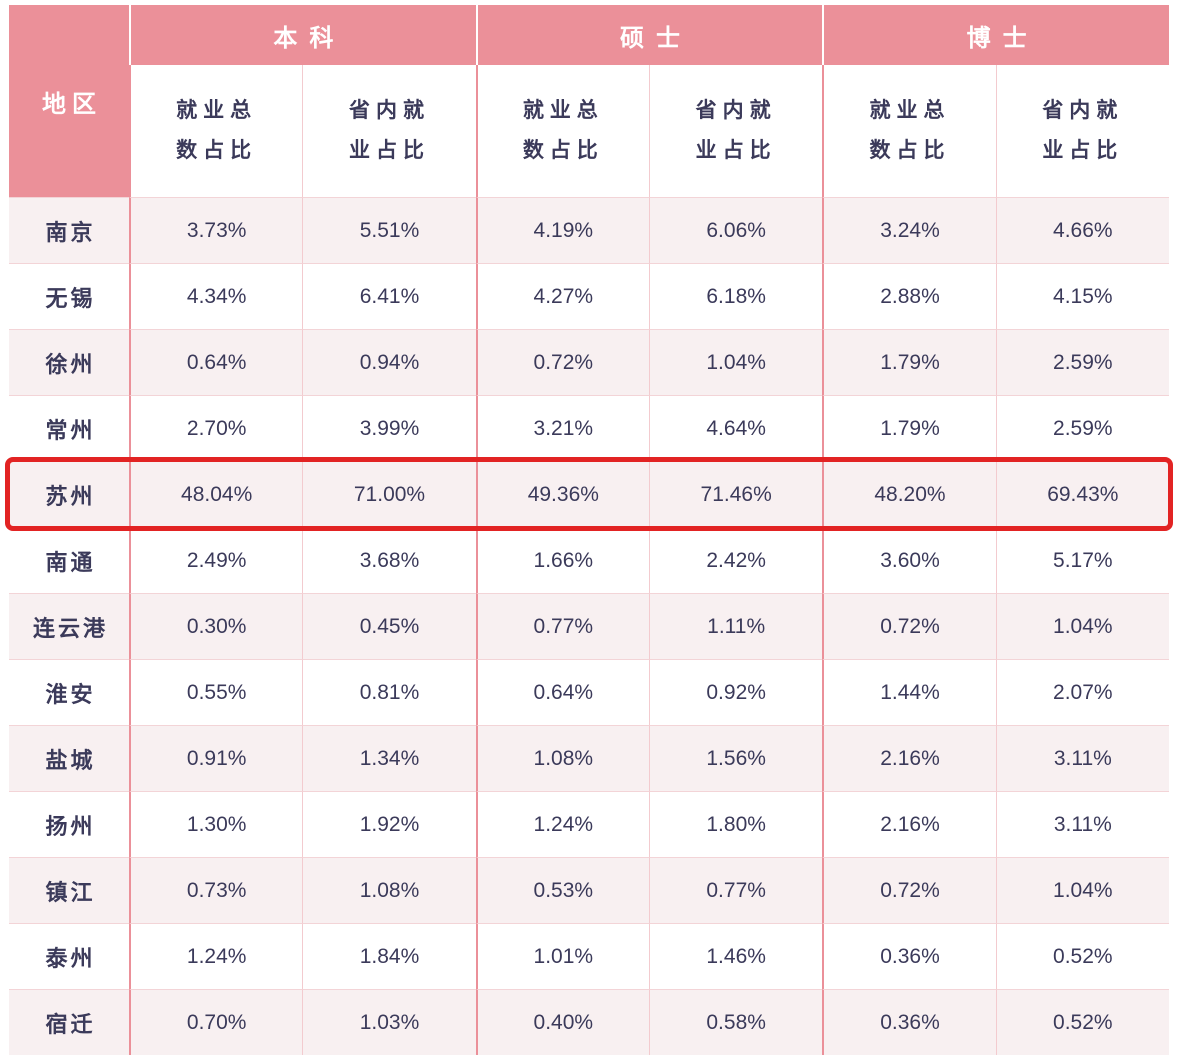 The width and height of the screenshot is (1178, 1060). I want to click on region-name: 扬州, so click(69, 824).